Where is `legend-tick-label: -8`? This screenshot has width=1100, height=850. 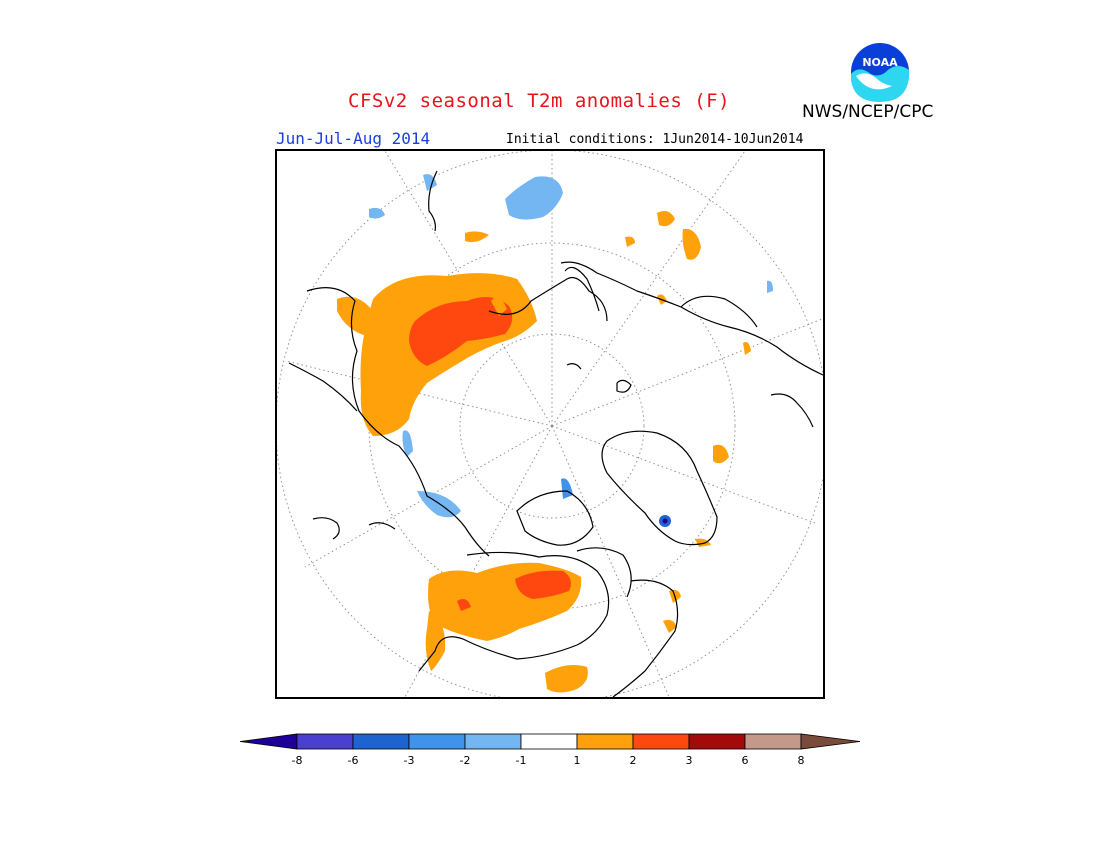
legend-tick-label: -8 is located at coordinates (297, 760).